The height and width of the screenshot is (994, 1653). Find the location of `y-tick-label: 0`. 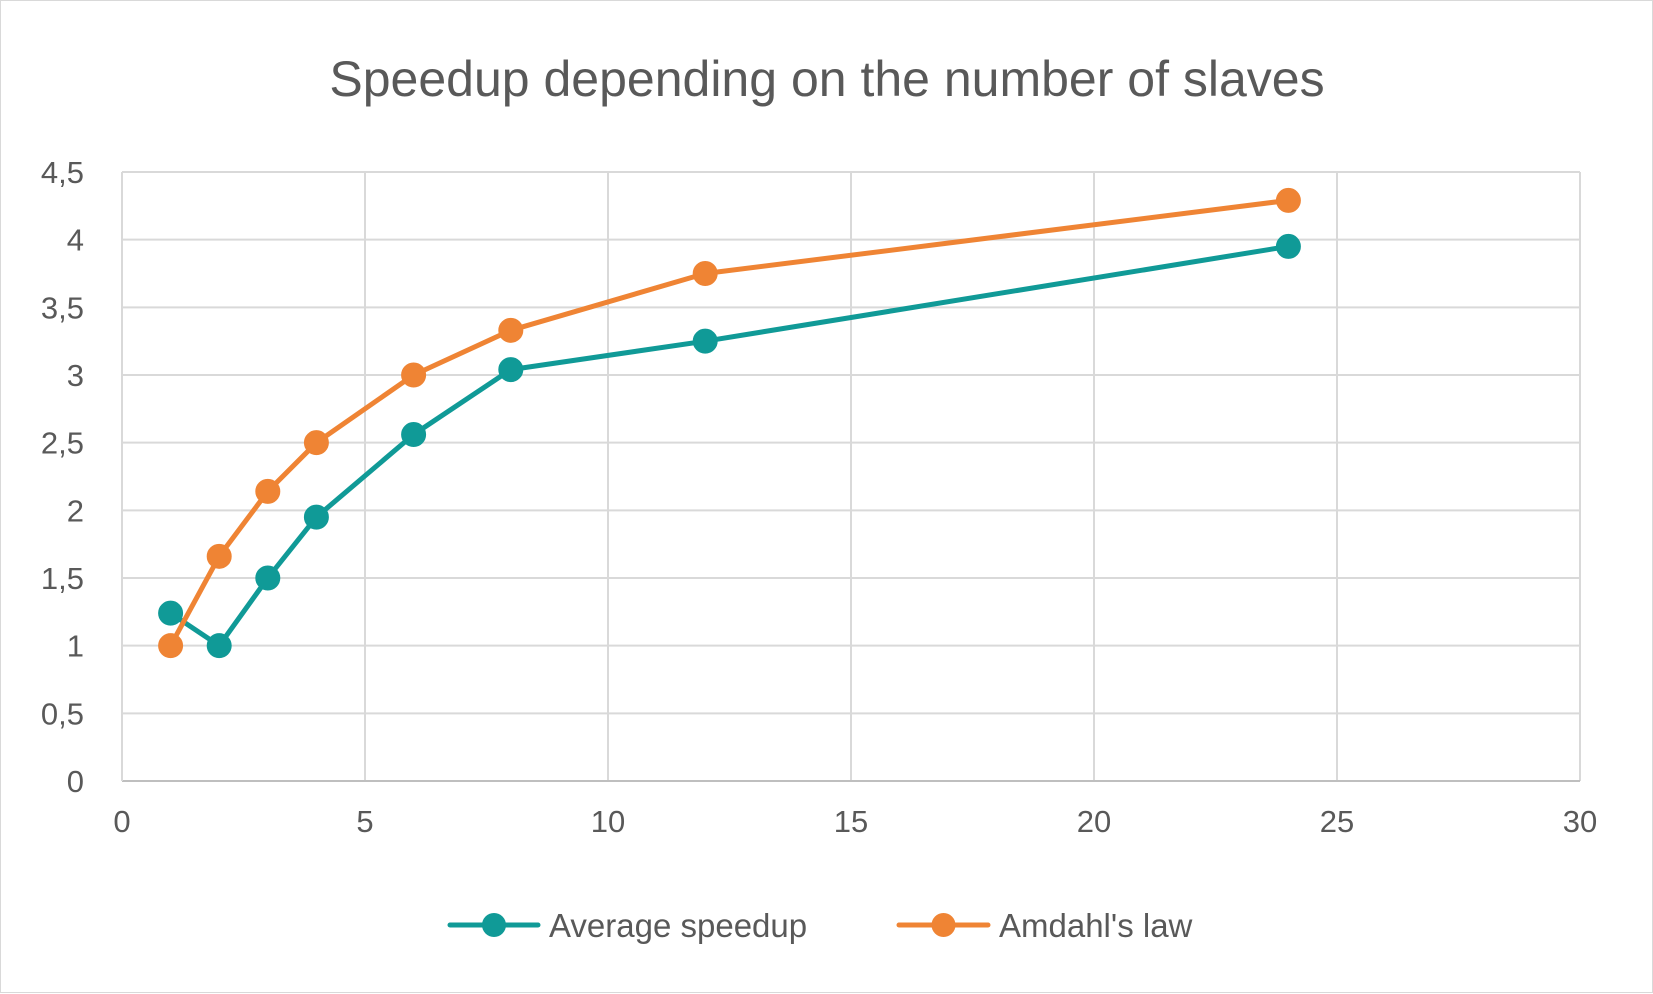

y-tick-label: 0 is located at coordinates (75, 781).